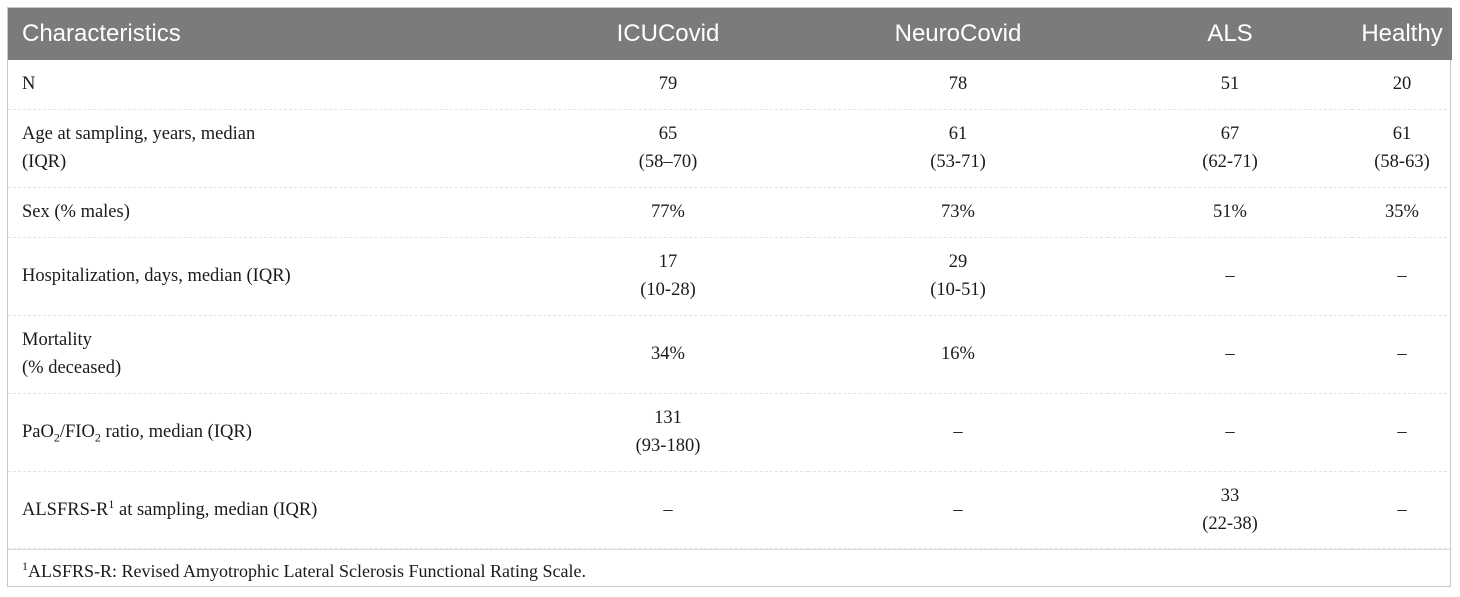 Image resolution: width=1460 pixels, height=597 pixels. What do you see at coordinates (268, 148) in the screenshot?
I see `row-label: Age at sampling, years, median (IQR)` at bounding box center [268, 148].